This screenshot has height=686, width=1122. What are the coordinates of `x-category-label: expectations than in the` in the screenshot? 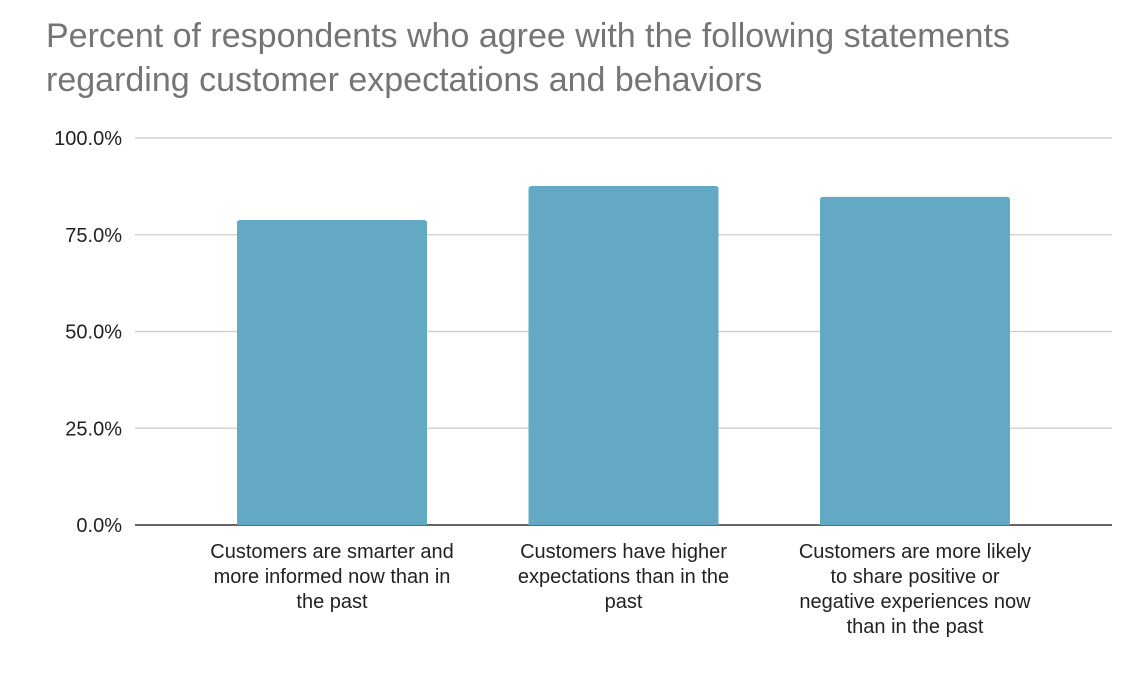 It's located at (623, 577).